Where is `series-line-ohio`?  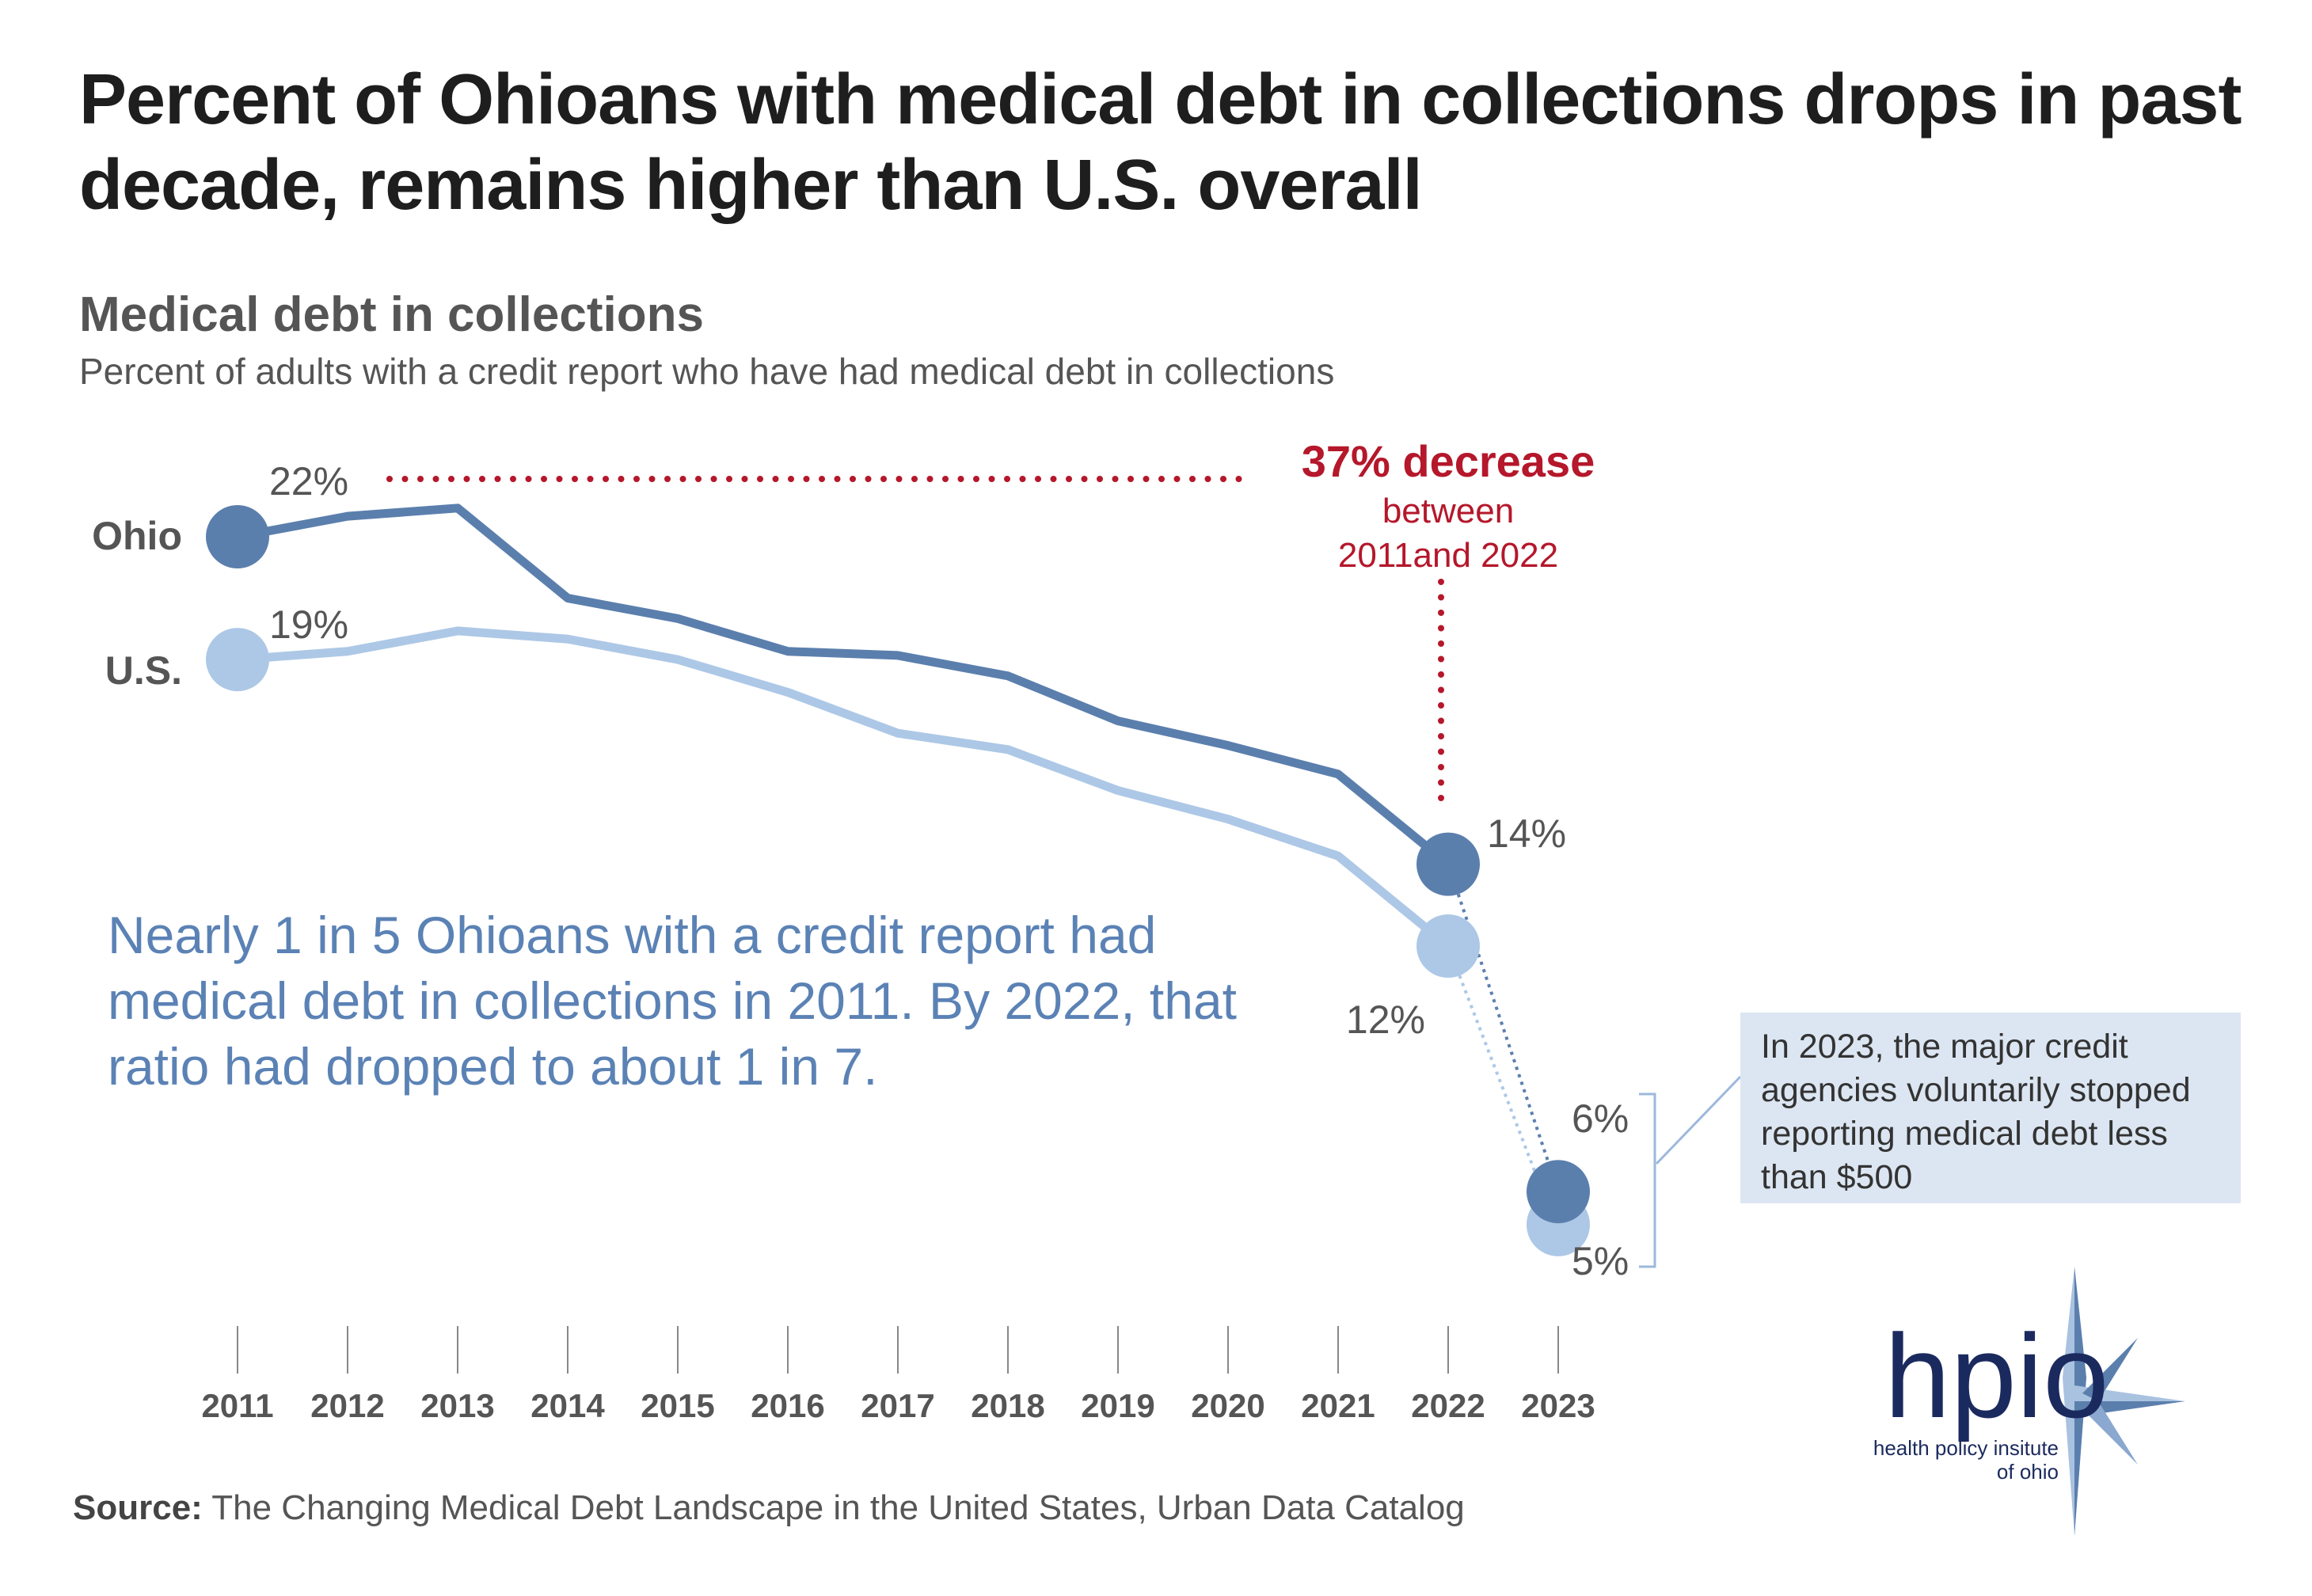 series-line-ohio is located at coordinates (843, 686).